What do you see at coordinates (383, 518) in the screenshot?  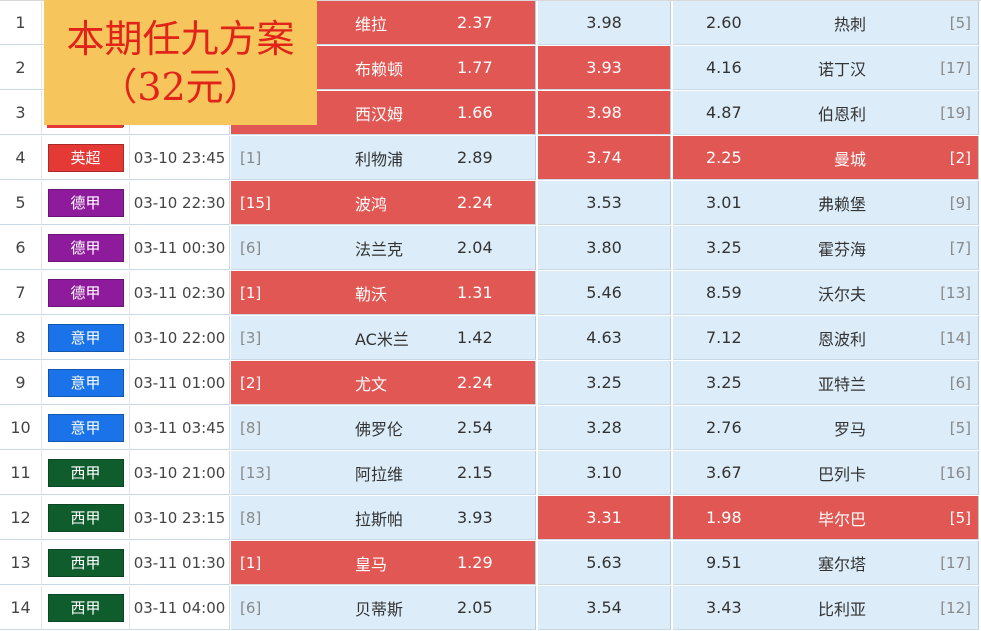 I see `home-win-cell: [8] 拉斯帕 3.93` at bounding box center [383, 518].